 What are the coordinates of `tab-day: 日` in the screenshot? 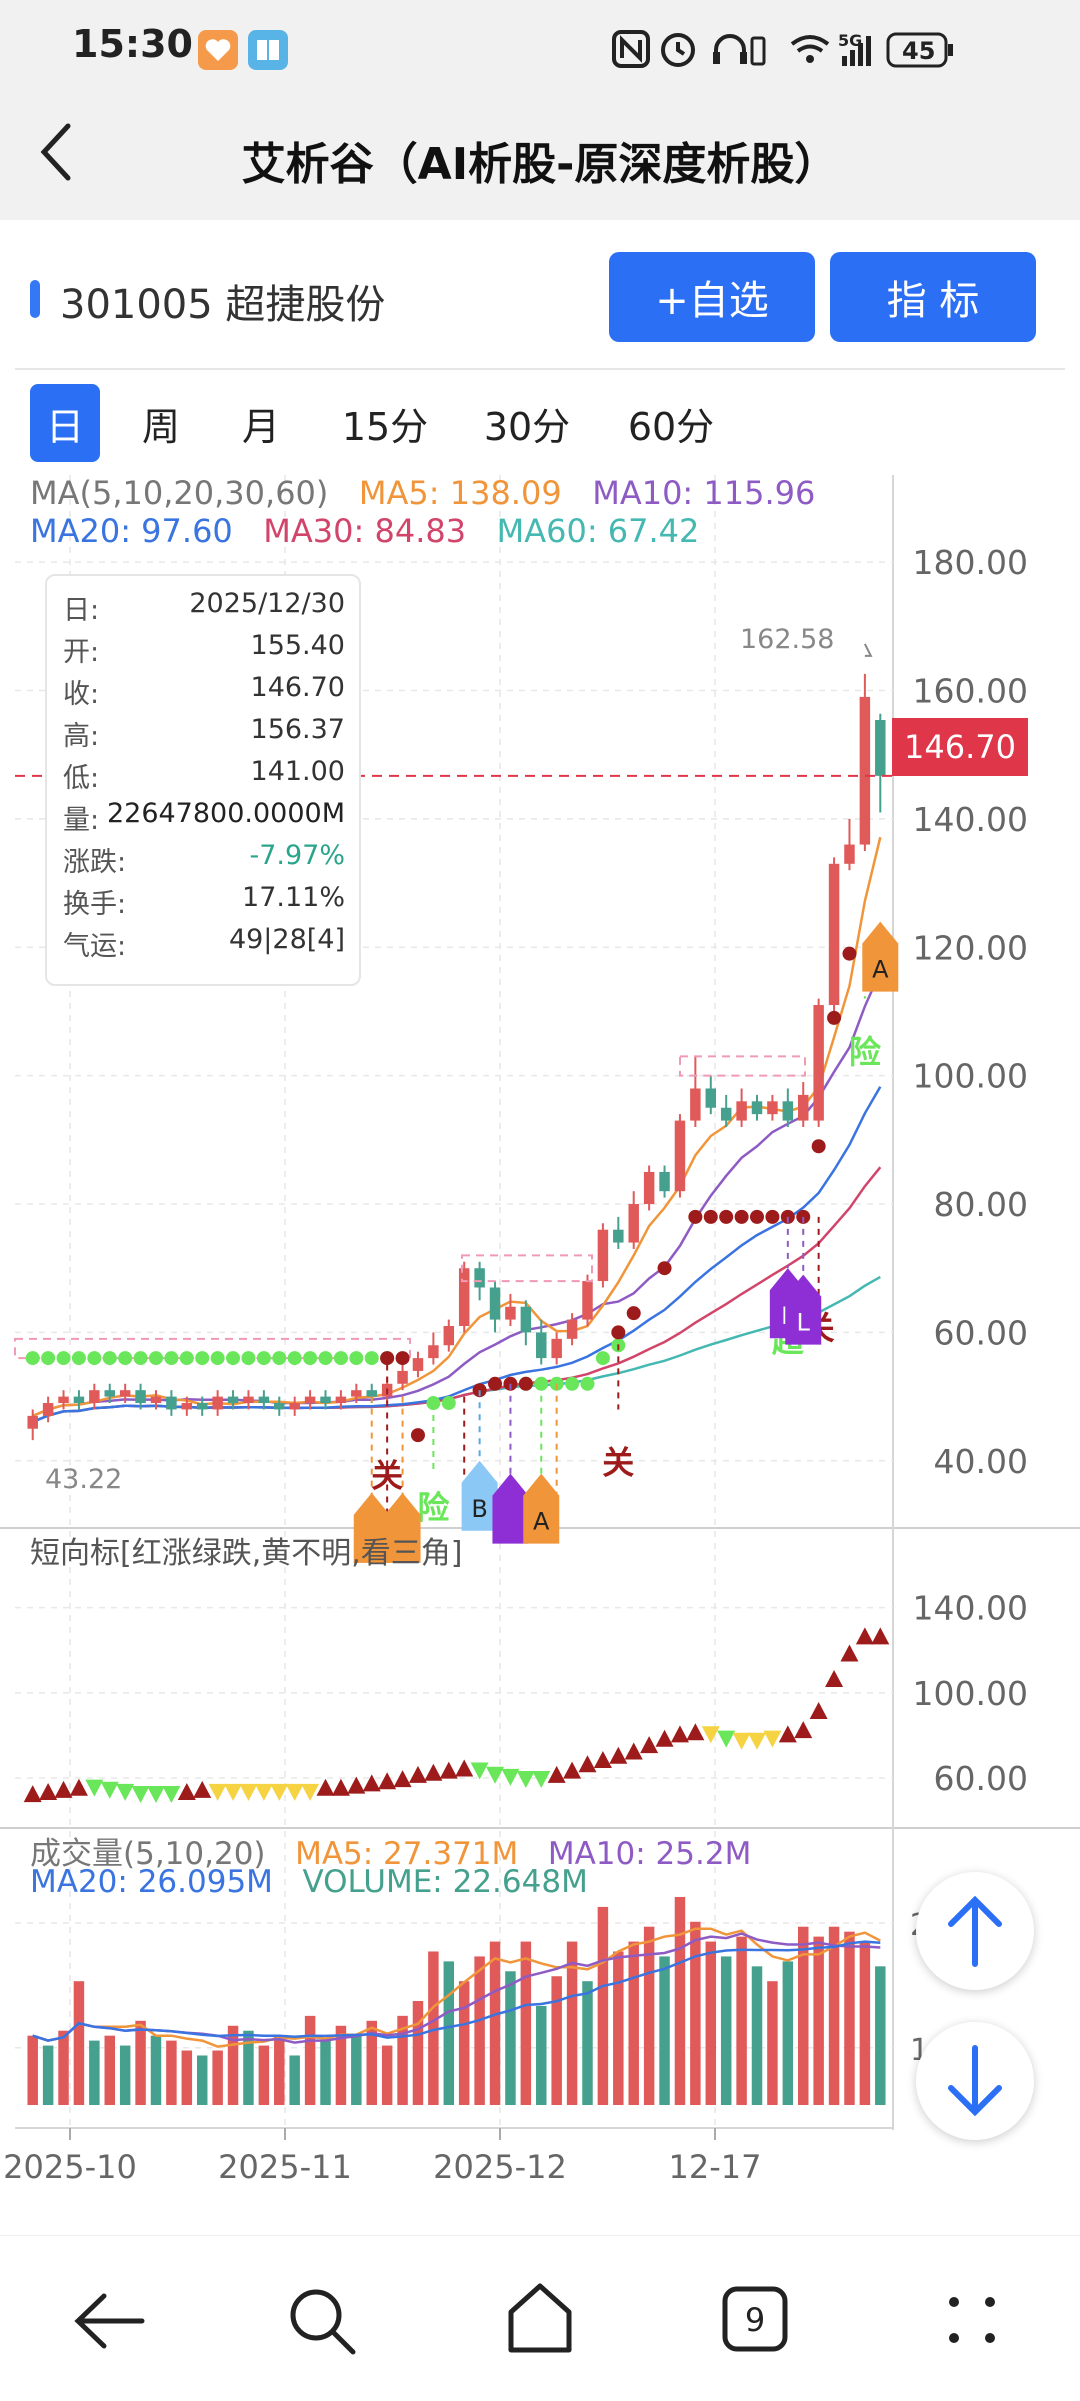 It's located at (65, 423).